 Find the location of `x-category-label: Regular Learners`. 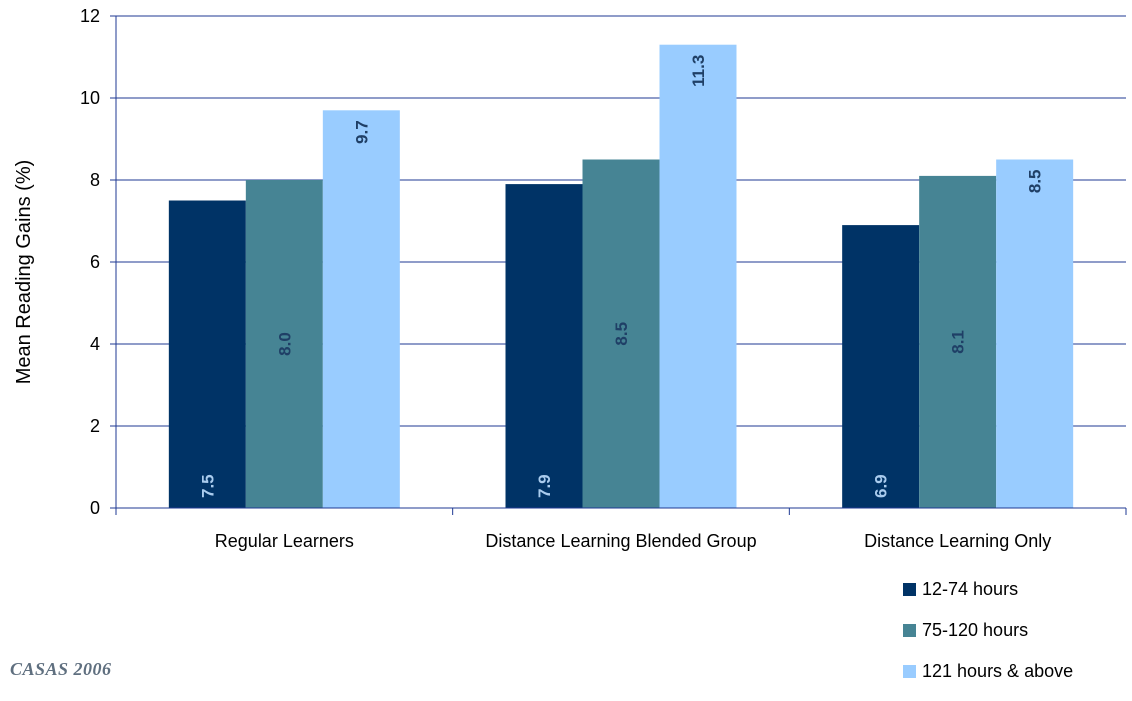

x-category-label: Regular Learners is located at coordinates (284, 541).